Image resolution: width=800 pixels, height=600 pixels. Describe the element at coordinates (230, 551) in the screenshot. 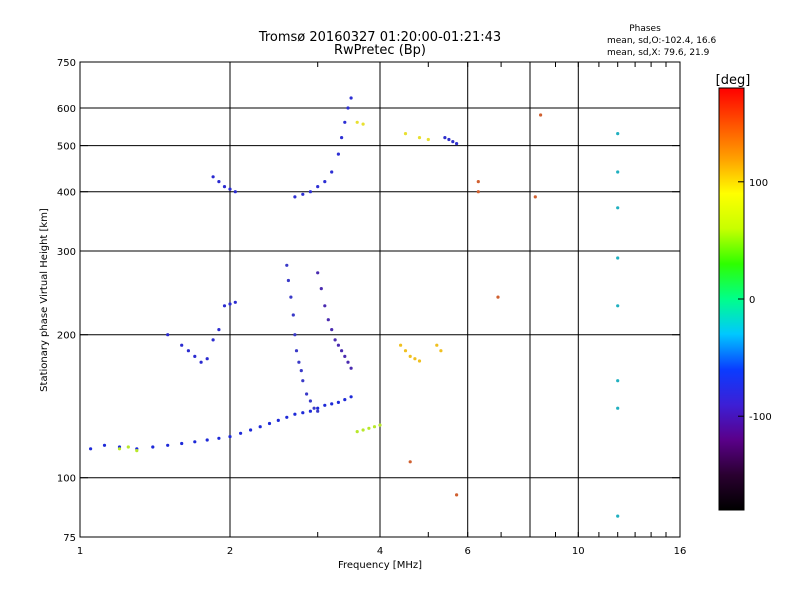

I see `x-tick-label: 2` at that location.